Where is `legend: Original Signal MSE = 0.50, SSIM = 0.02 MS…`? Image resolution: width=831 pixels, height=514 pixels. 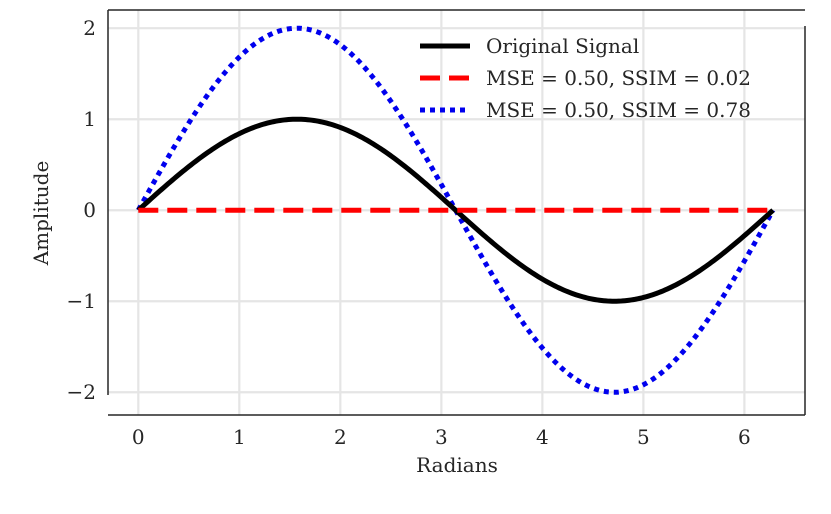 legend: Original Signal MSE = 0.50, SSIM = 0.02 MS… is located at coordinates (585, 78).